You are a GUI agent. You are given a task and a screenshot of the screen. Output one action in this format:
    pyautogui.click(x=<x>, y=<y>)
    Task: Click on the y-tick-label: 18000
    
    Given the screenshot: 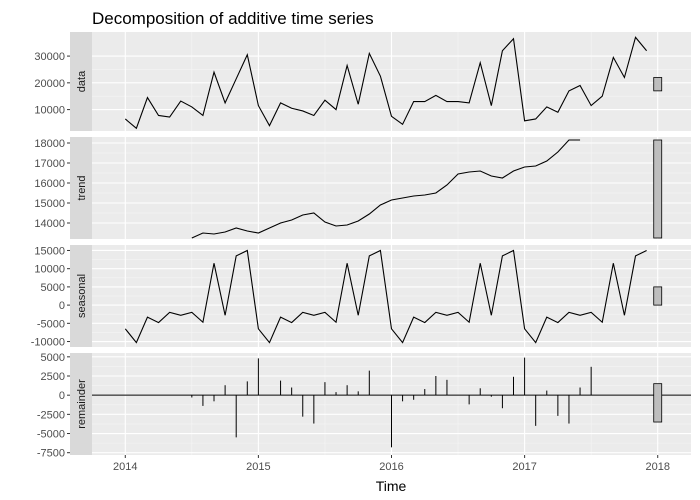 What is the action you would take?
    pyautogui.click(x=49, y=144)
    